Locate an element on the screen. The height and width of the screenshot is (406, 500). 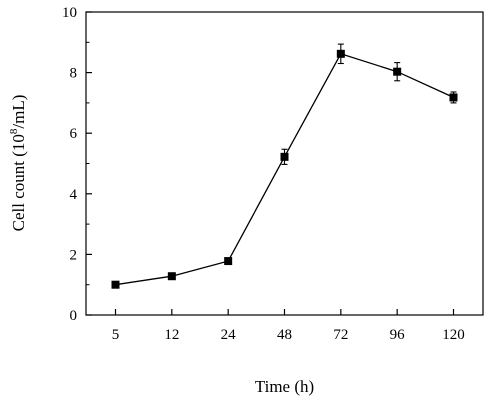
x-tick-label-5: 96 is located at coordinates (398, 335).